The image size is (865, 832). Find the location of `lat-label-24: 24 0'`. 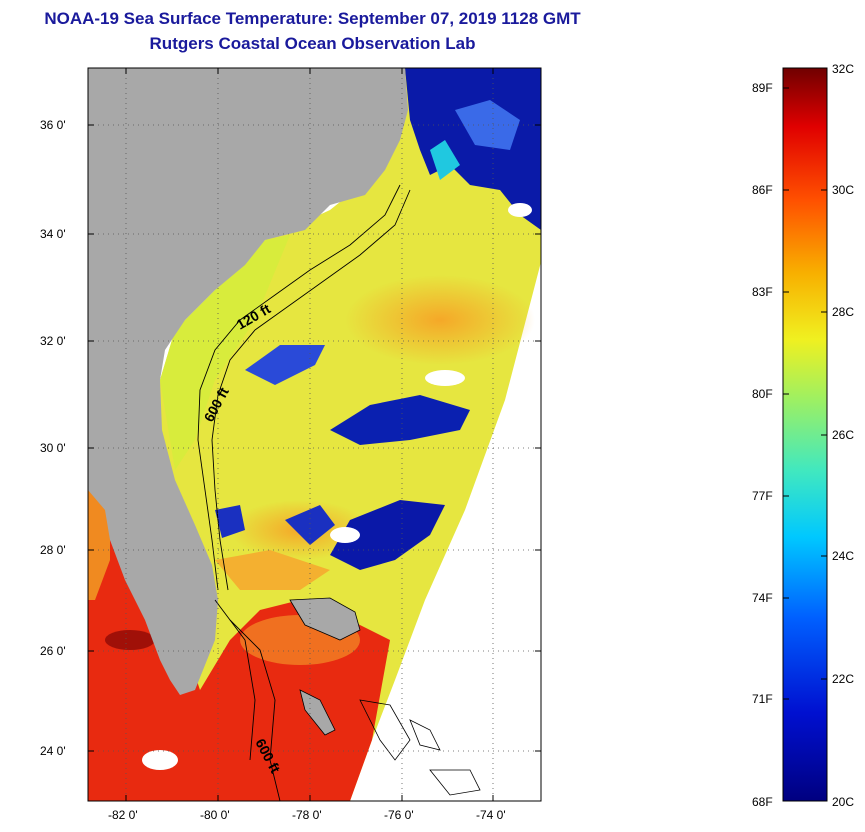

lat-label-24: 24 0' is located at coordinates (53, 751).